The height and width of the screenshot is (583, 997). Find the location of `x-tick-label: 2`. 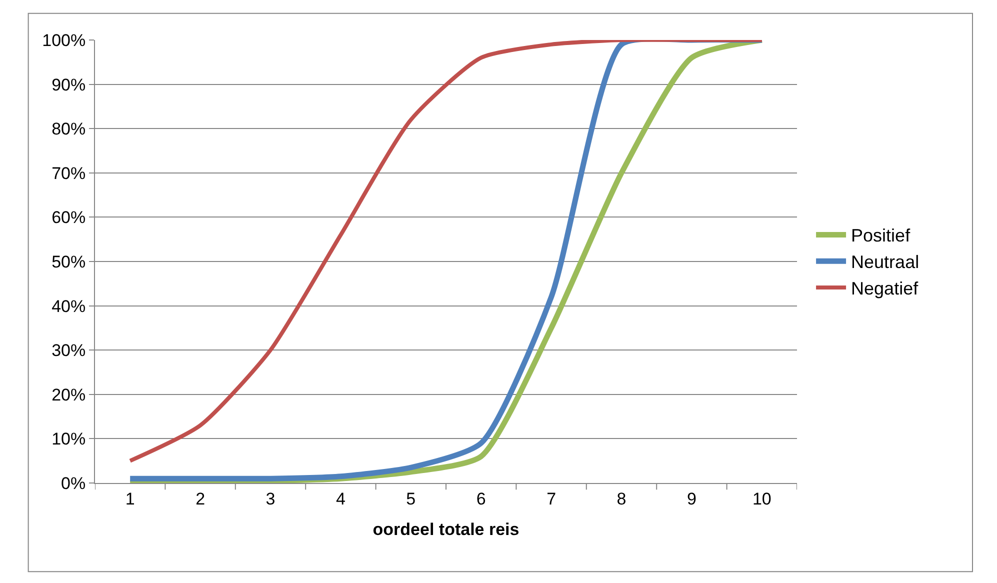

x-tick-label: 2 is located at coordinates (201, 498).